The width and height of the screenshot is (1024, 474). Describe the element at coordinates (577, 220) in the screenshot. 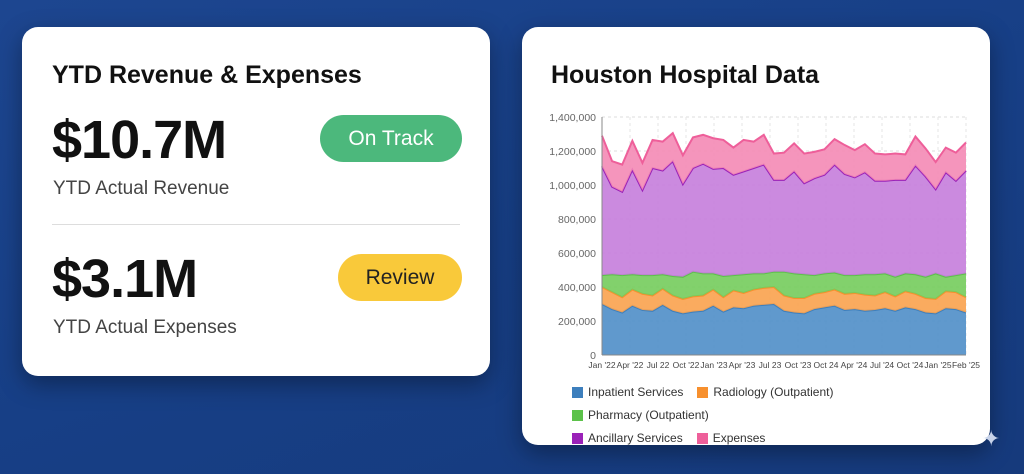

I see `y-tick-label: 800,000` at that location.